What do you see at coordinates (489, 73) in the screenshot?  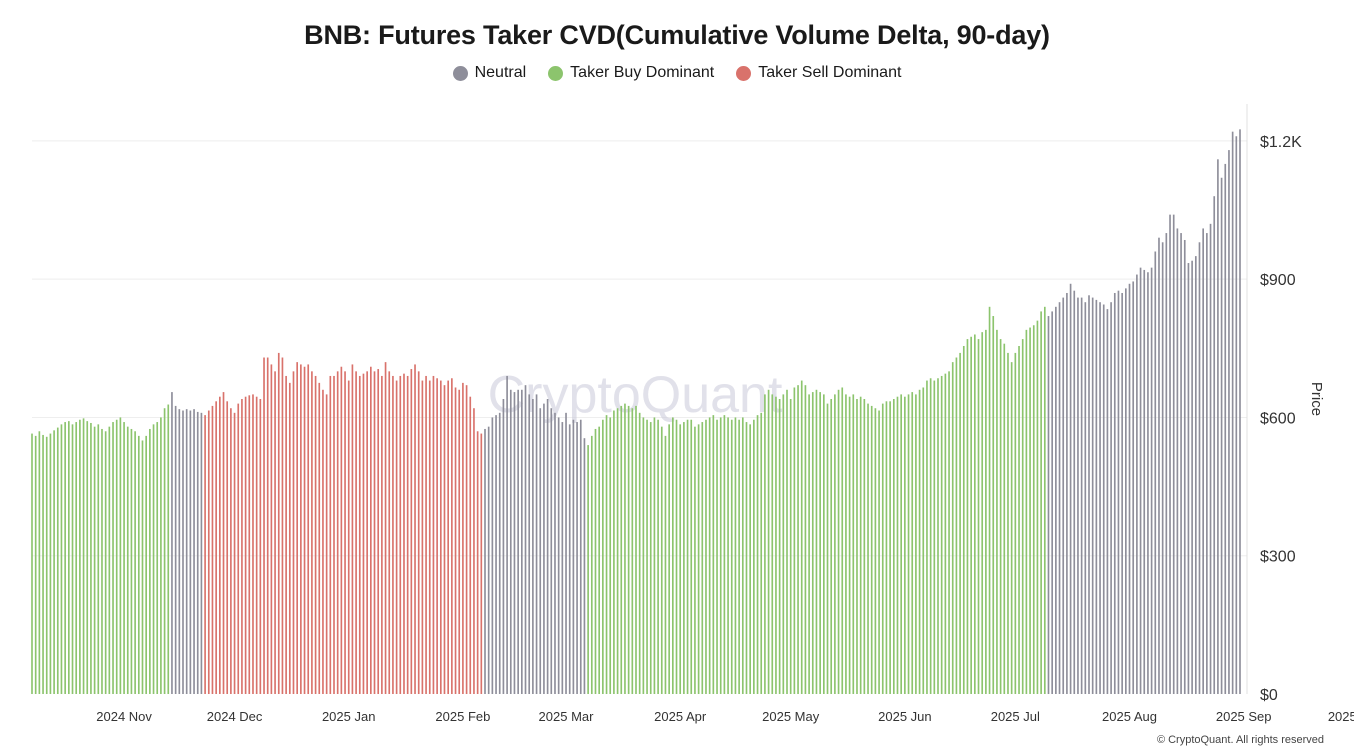 I see `legend-item-neutral: Neutral` at bounding box center [489, 73].